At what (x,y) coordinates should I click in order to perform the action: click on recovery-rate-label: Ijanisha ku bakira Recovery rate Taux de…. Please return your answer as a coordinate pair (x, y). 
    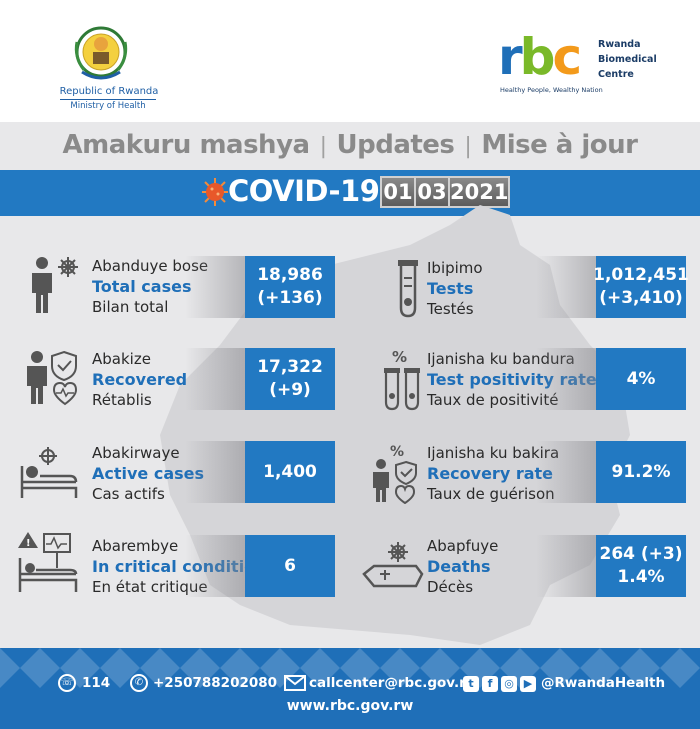
    Looking at the image, I should click on (493, 473).